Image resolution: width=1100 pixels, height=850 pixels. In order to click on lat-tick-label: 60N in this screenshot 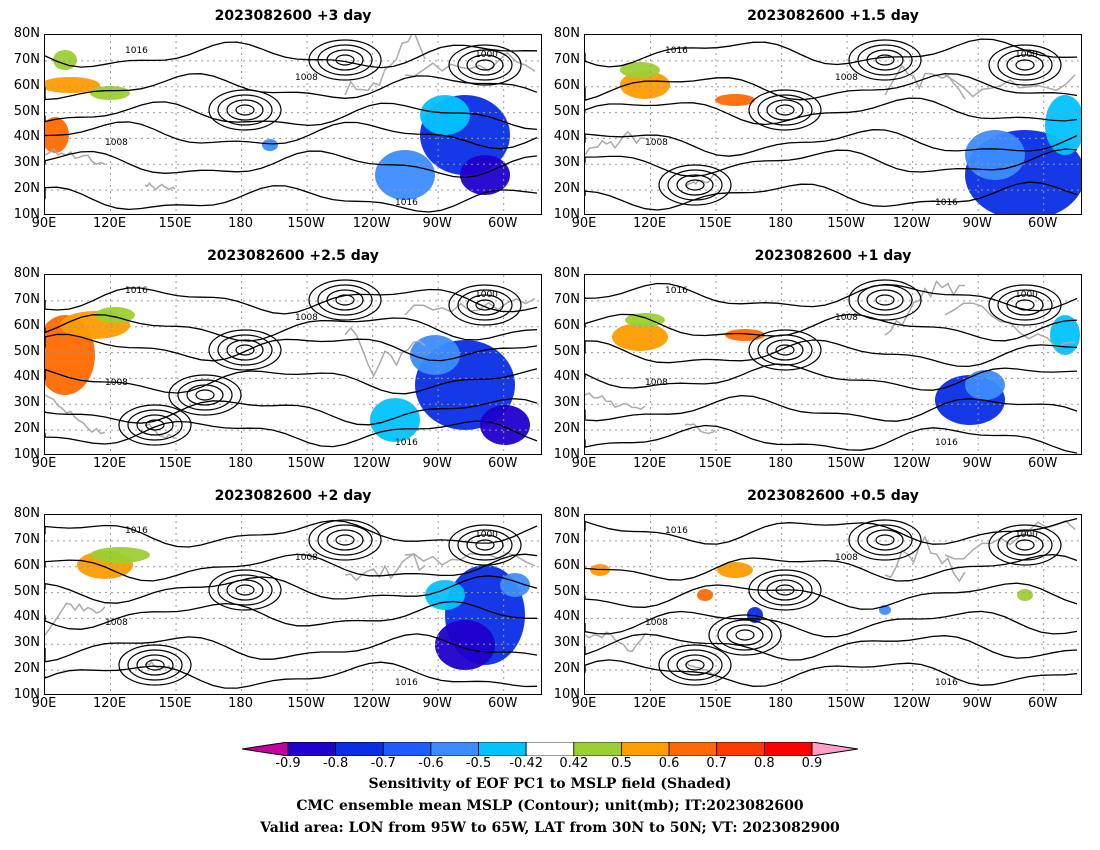, I will do `click(26, 85)`.